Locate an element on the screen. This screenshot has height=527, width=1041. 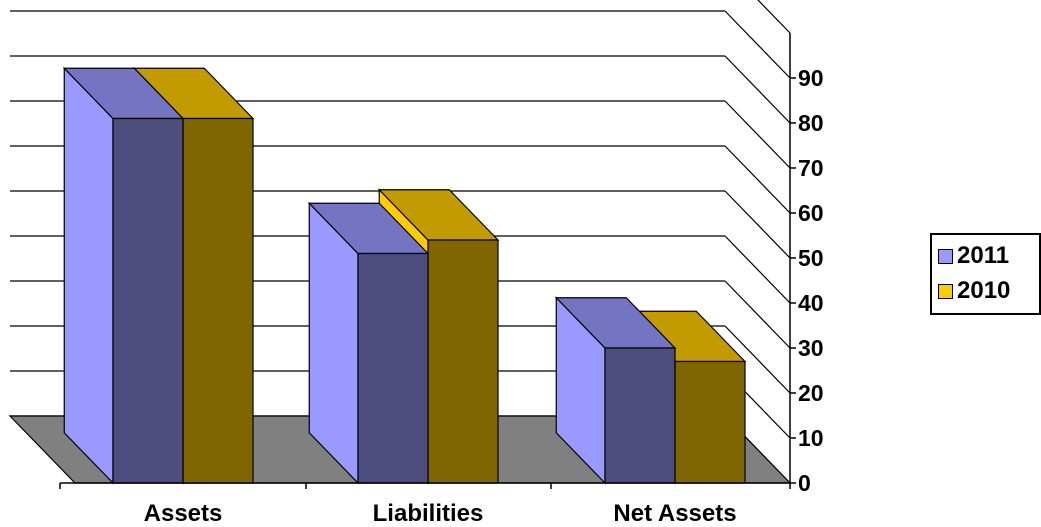
legend-item-2010: 2010 is located at coordinates (974, 291).